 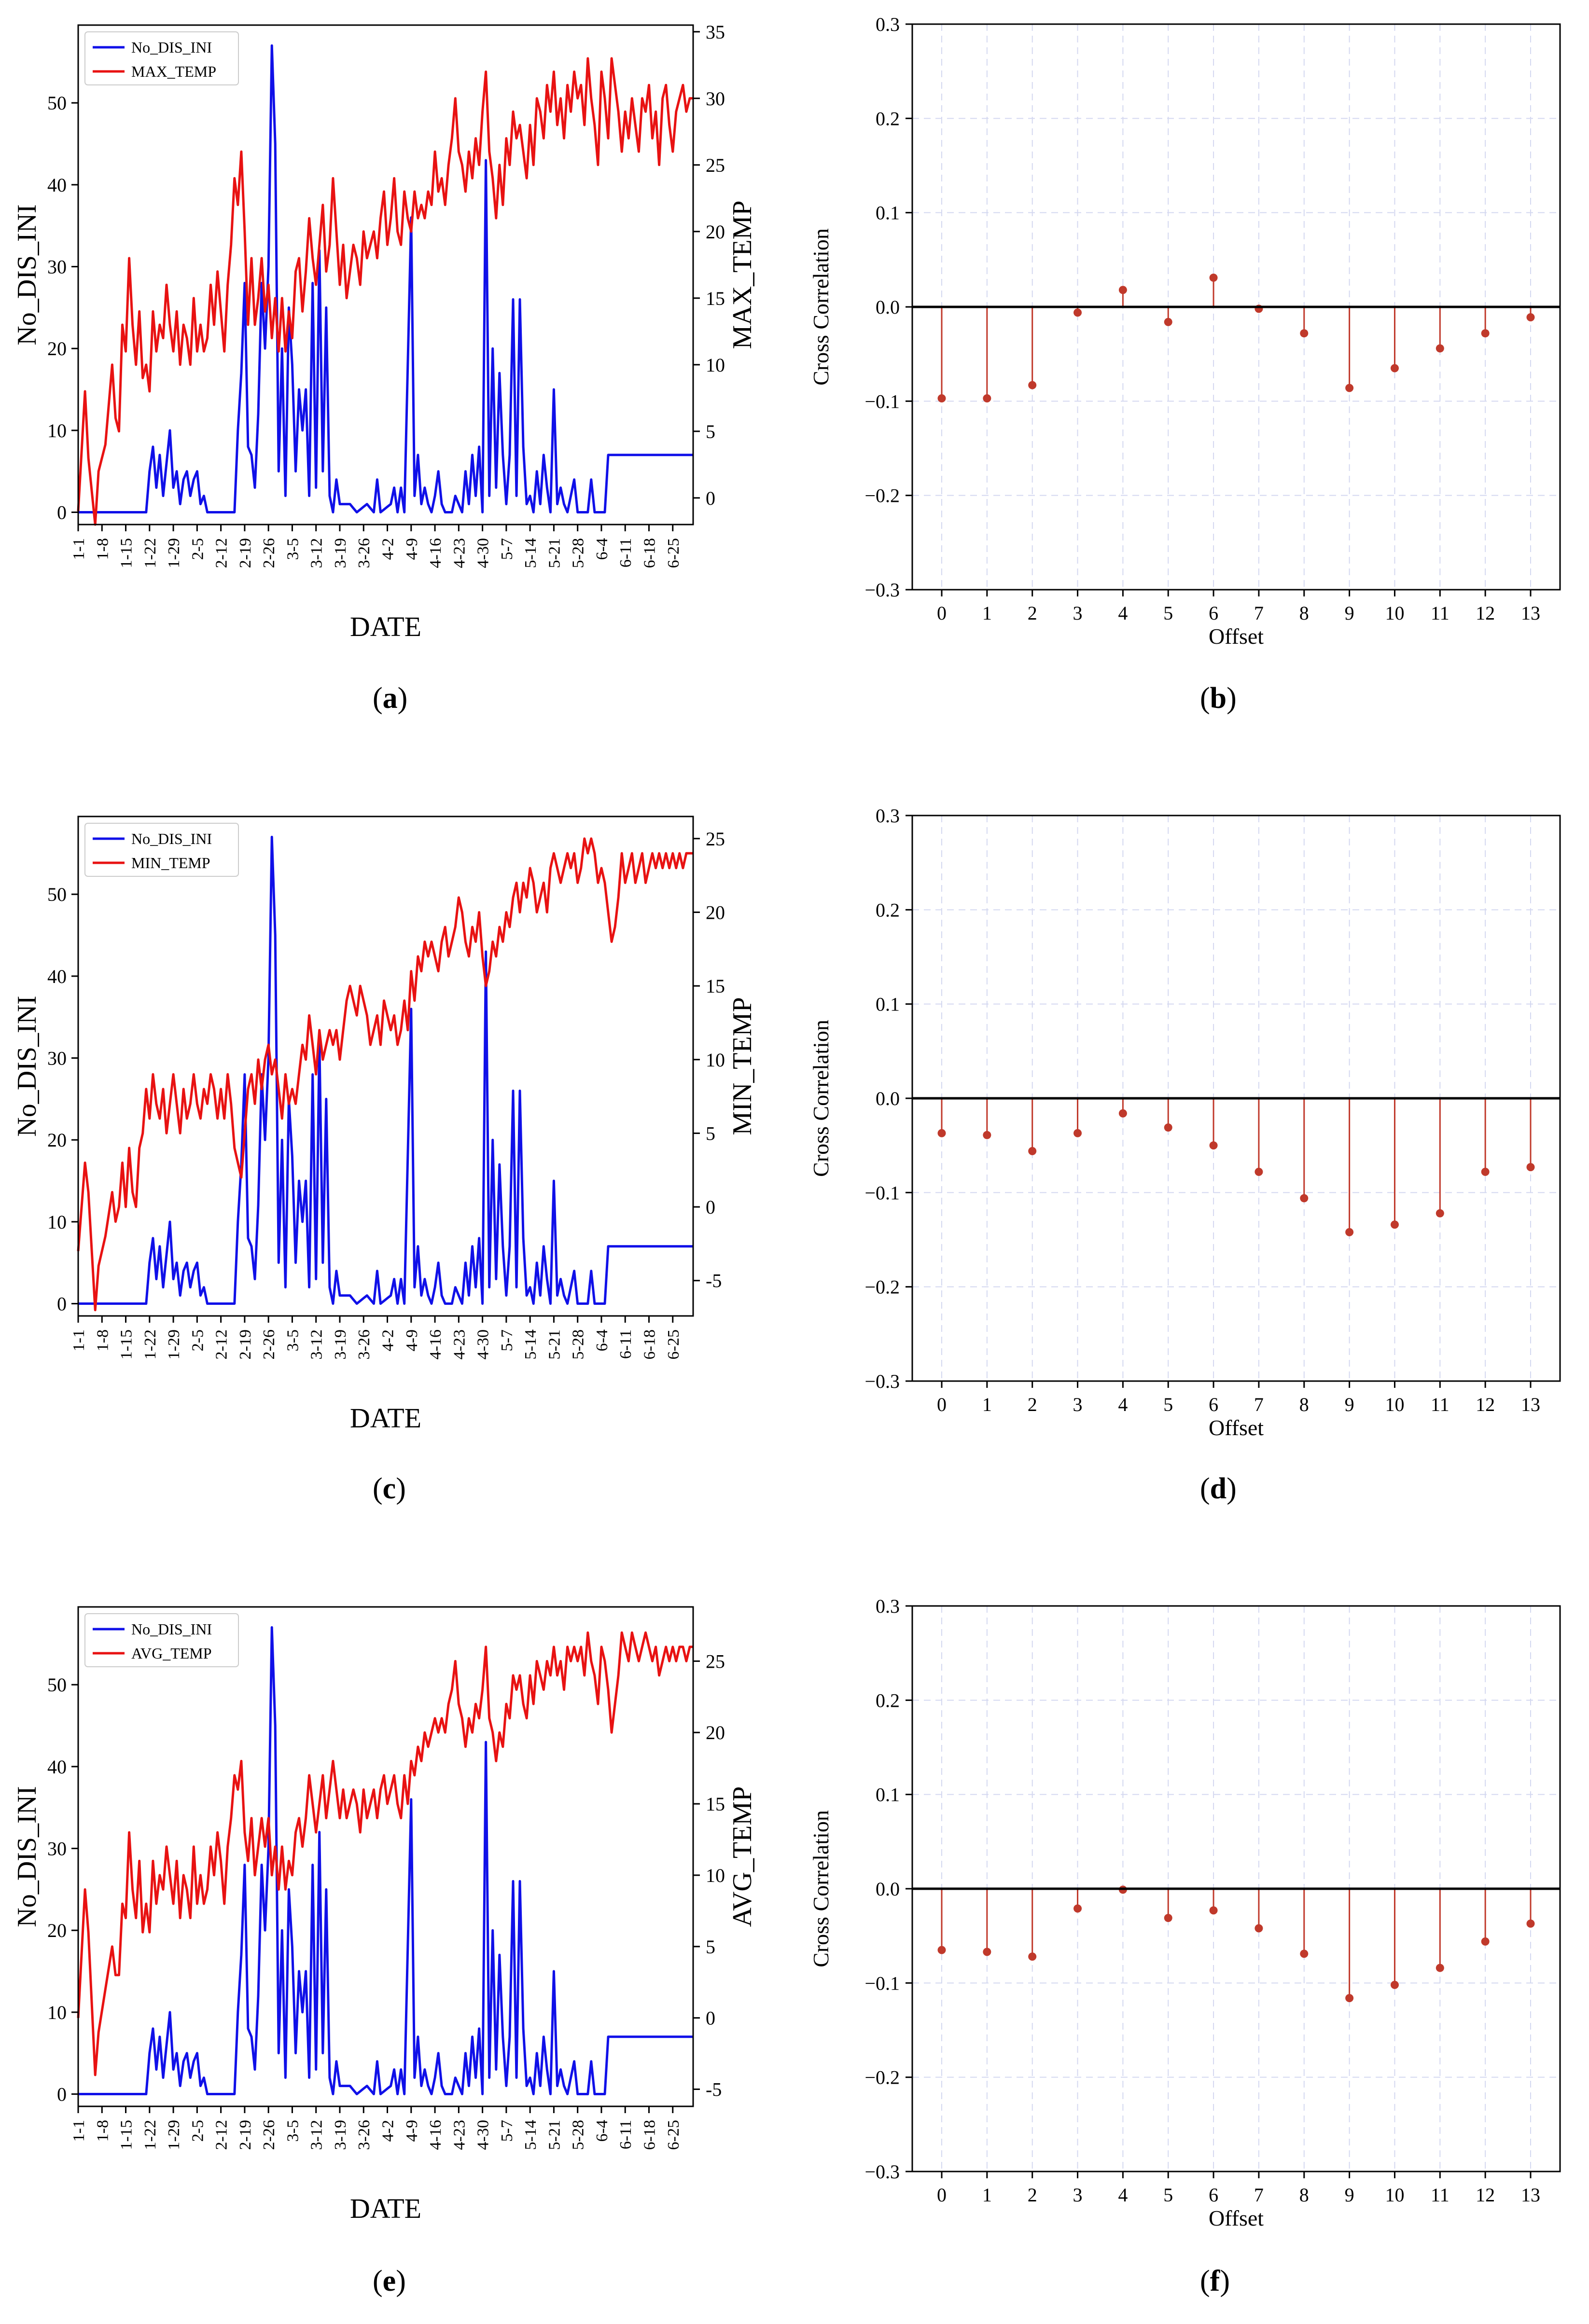 I want to click on right-y-tick-label: 35, so click(x=715, y=32).